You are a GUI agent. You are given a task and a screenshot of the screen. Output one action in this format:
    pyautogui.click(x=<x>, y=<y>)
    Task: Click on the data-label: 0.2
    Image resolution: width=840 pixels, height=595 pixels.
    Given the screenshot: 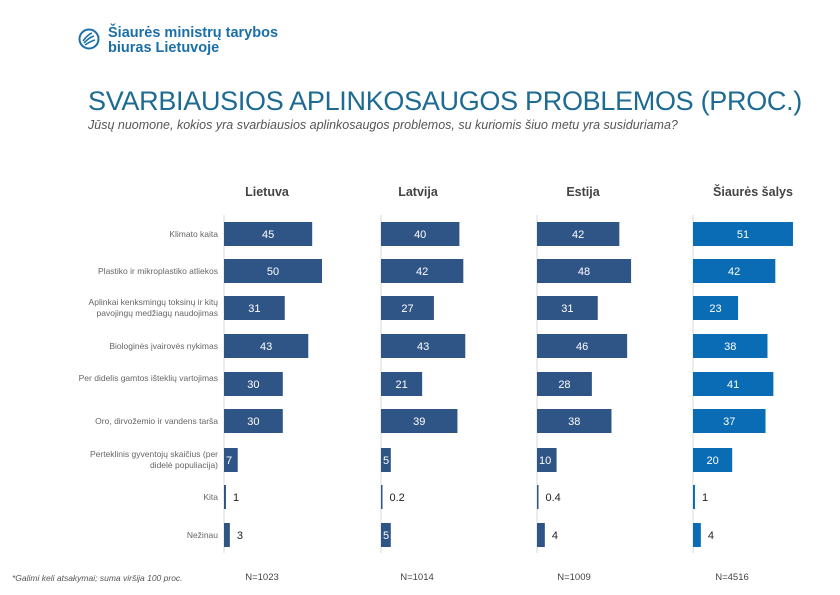 What is the action you would take?
    pyautogui.click(x=397, y=498)
    